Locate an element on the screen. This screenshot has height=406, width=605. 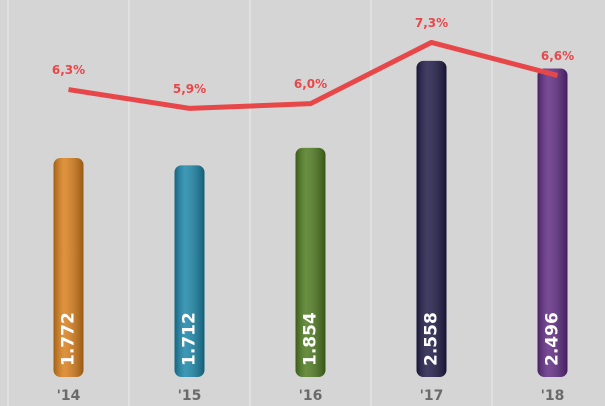
bar-value-label: 1.712 is located at coordinates (190, 339).